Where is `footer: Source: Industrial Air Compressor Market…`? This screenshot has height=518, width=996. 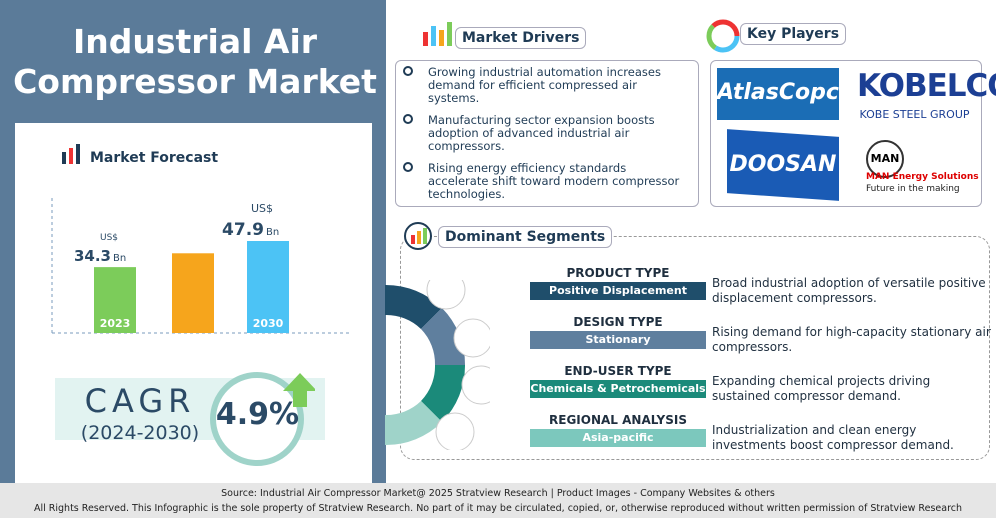 footer: Source: Industrial Air Compressor Market… is located at coordinates (498, 500).